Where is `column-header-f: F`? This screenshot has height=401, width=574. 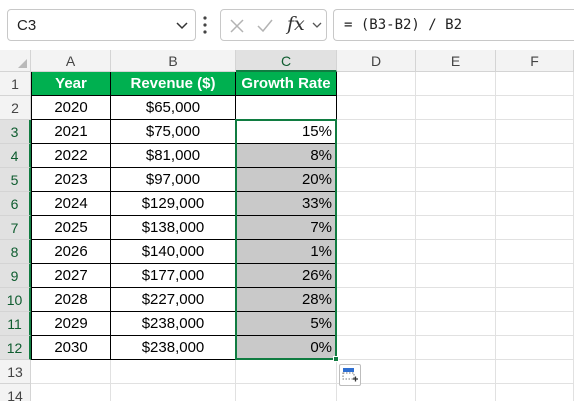
column-header-f: F is located at coordinates (535, 61).